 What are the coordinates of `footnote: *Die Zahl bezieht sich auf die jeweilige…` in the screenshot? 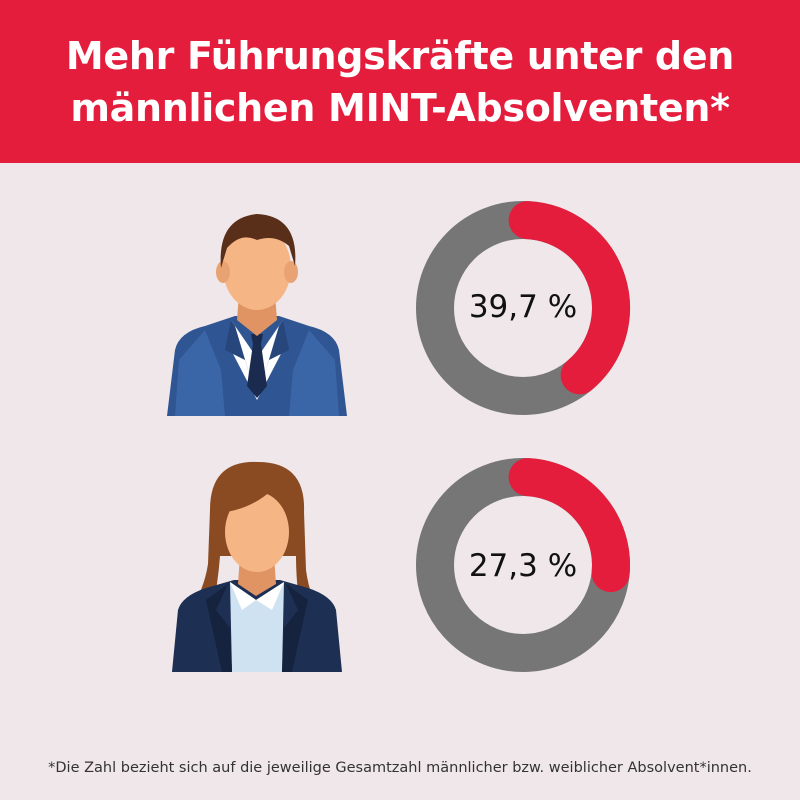 It's located at (400, 768).